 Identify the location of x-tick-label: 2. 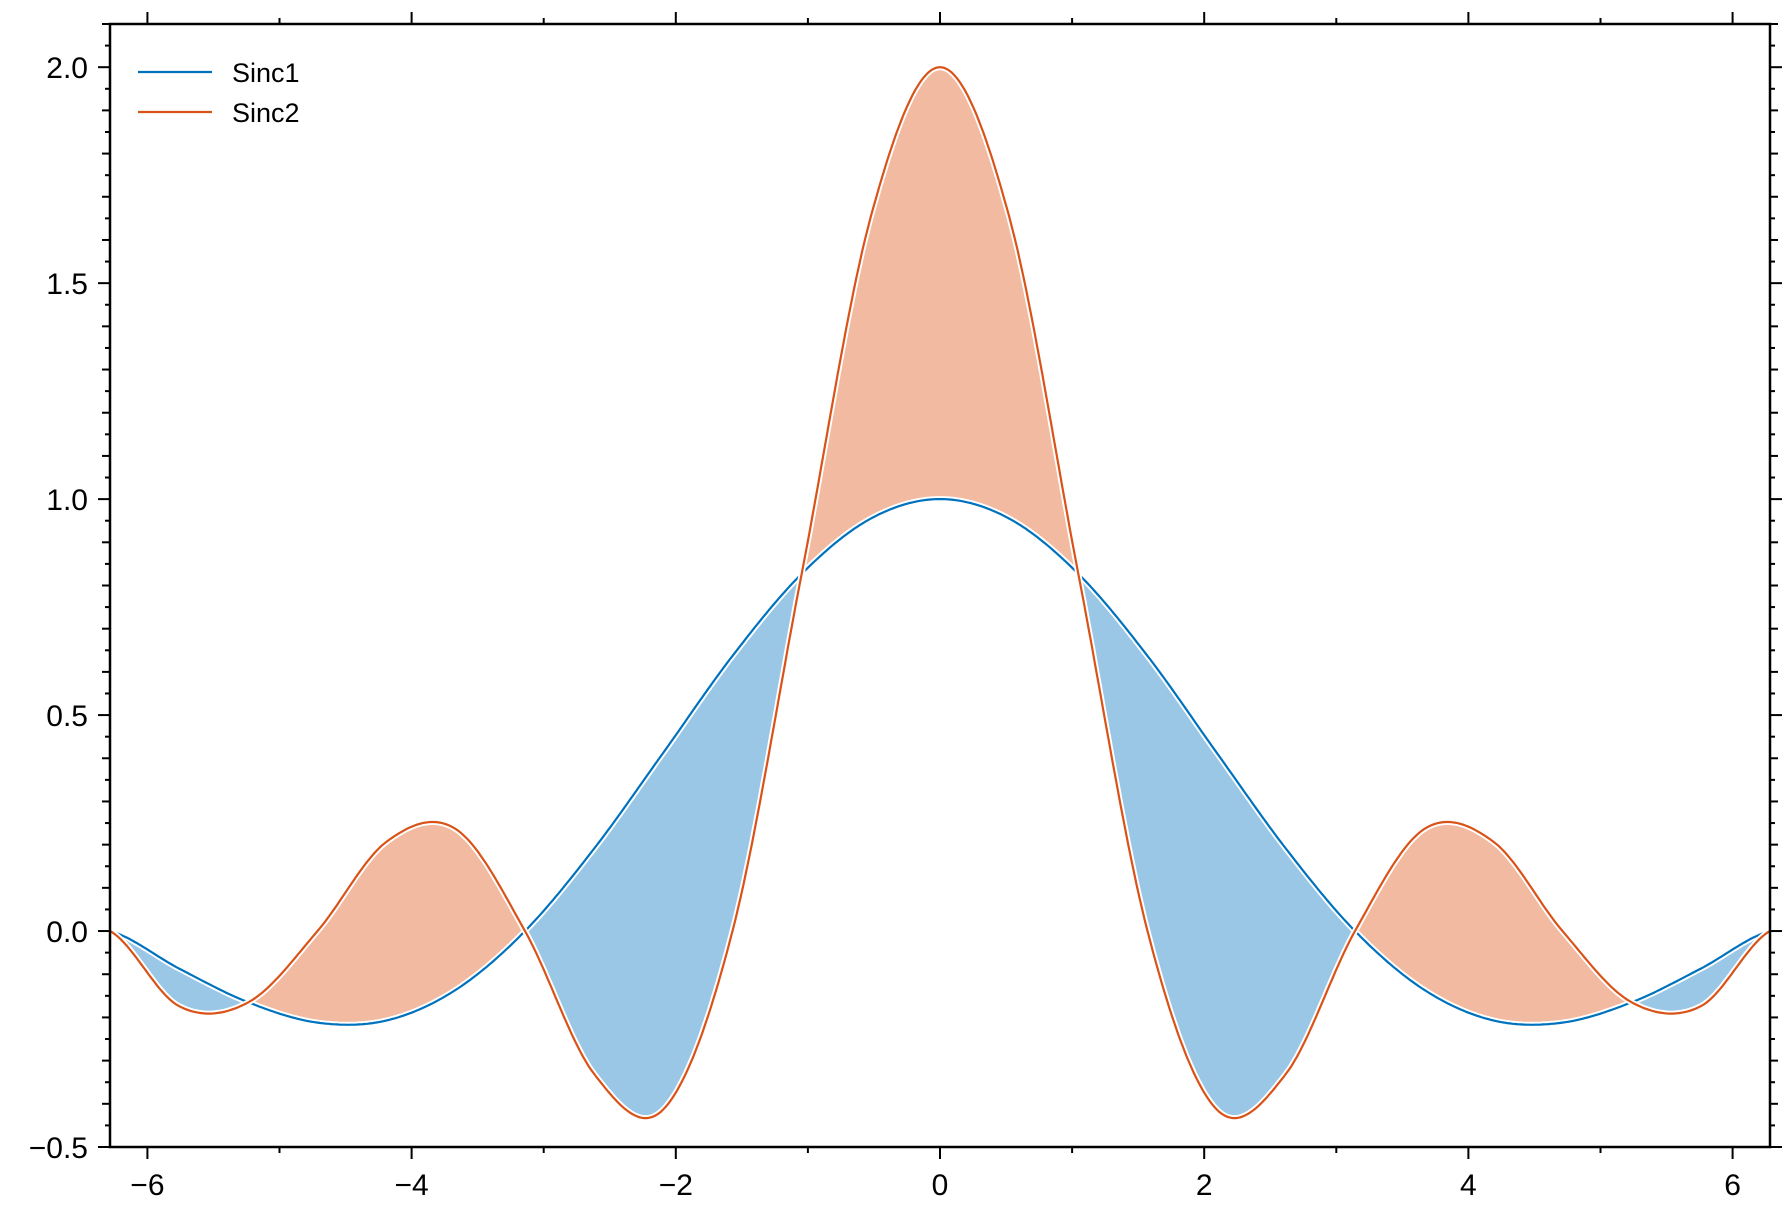
(1204, 1185).